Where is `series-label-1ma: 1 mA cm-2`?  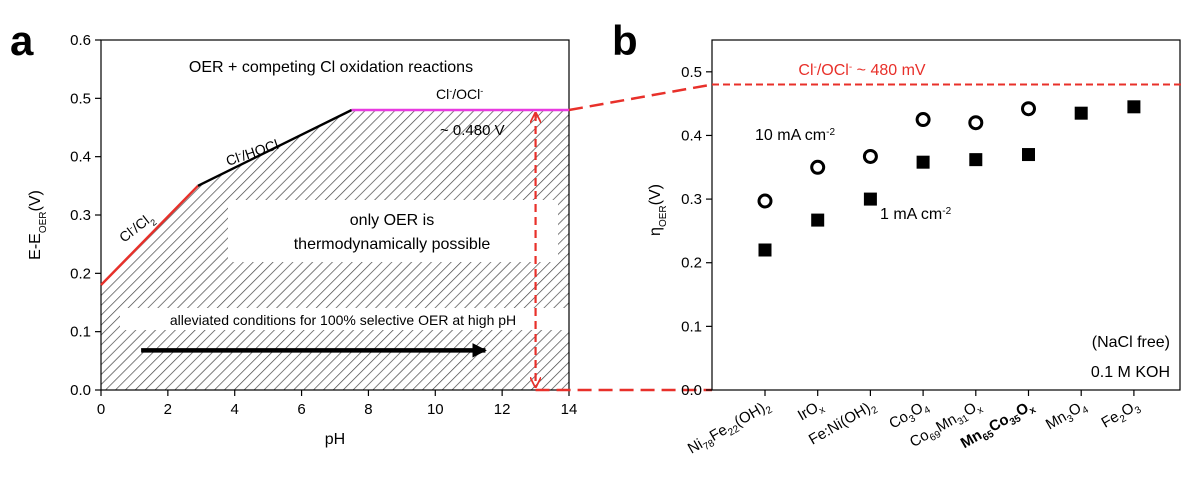 series-label-1ma: 1 mA cm-2 is located at coordinates (916, 215).